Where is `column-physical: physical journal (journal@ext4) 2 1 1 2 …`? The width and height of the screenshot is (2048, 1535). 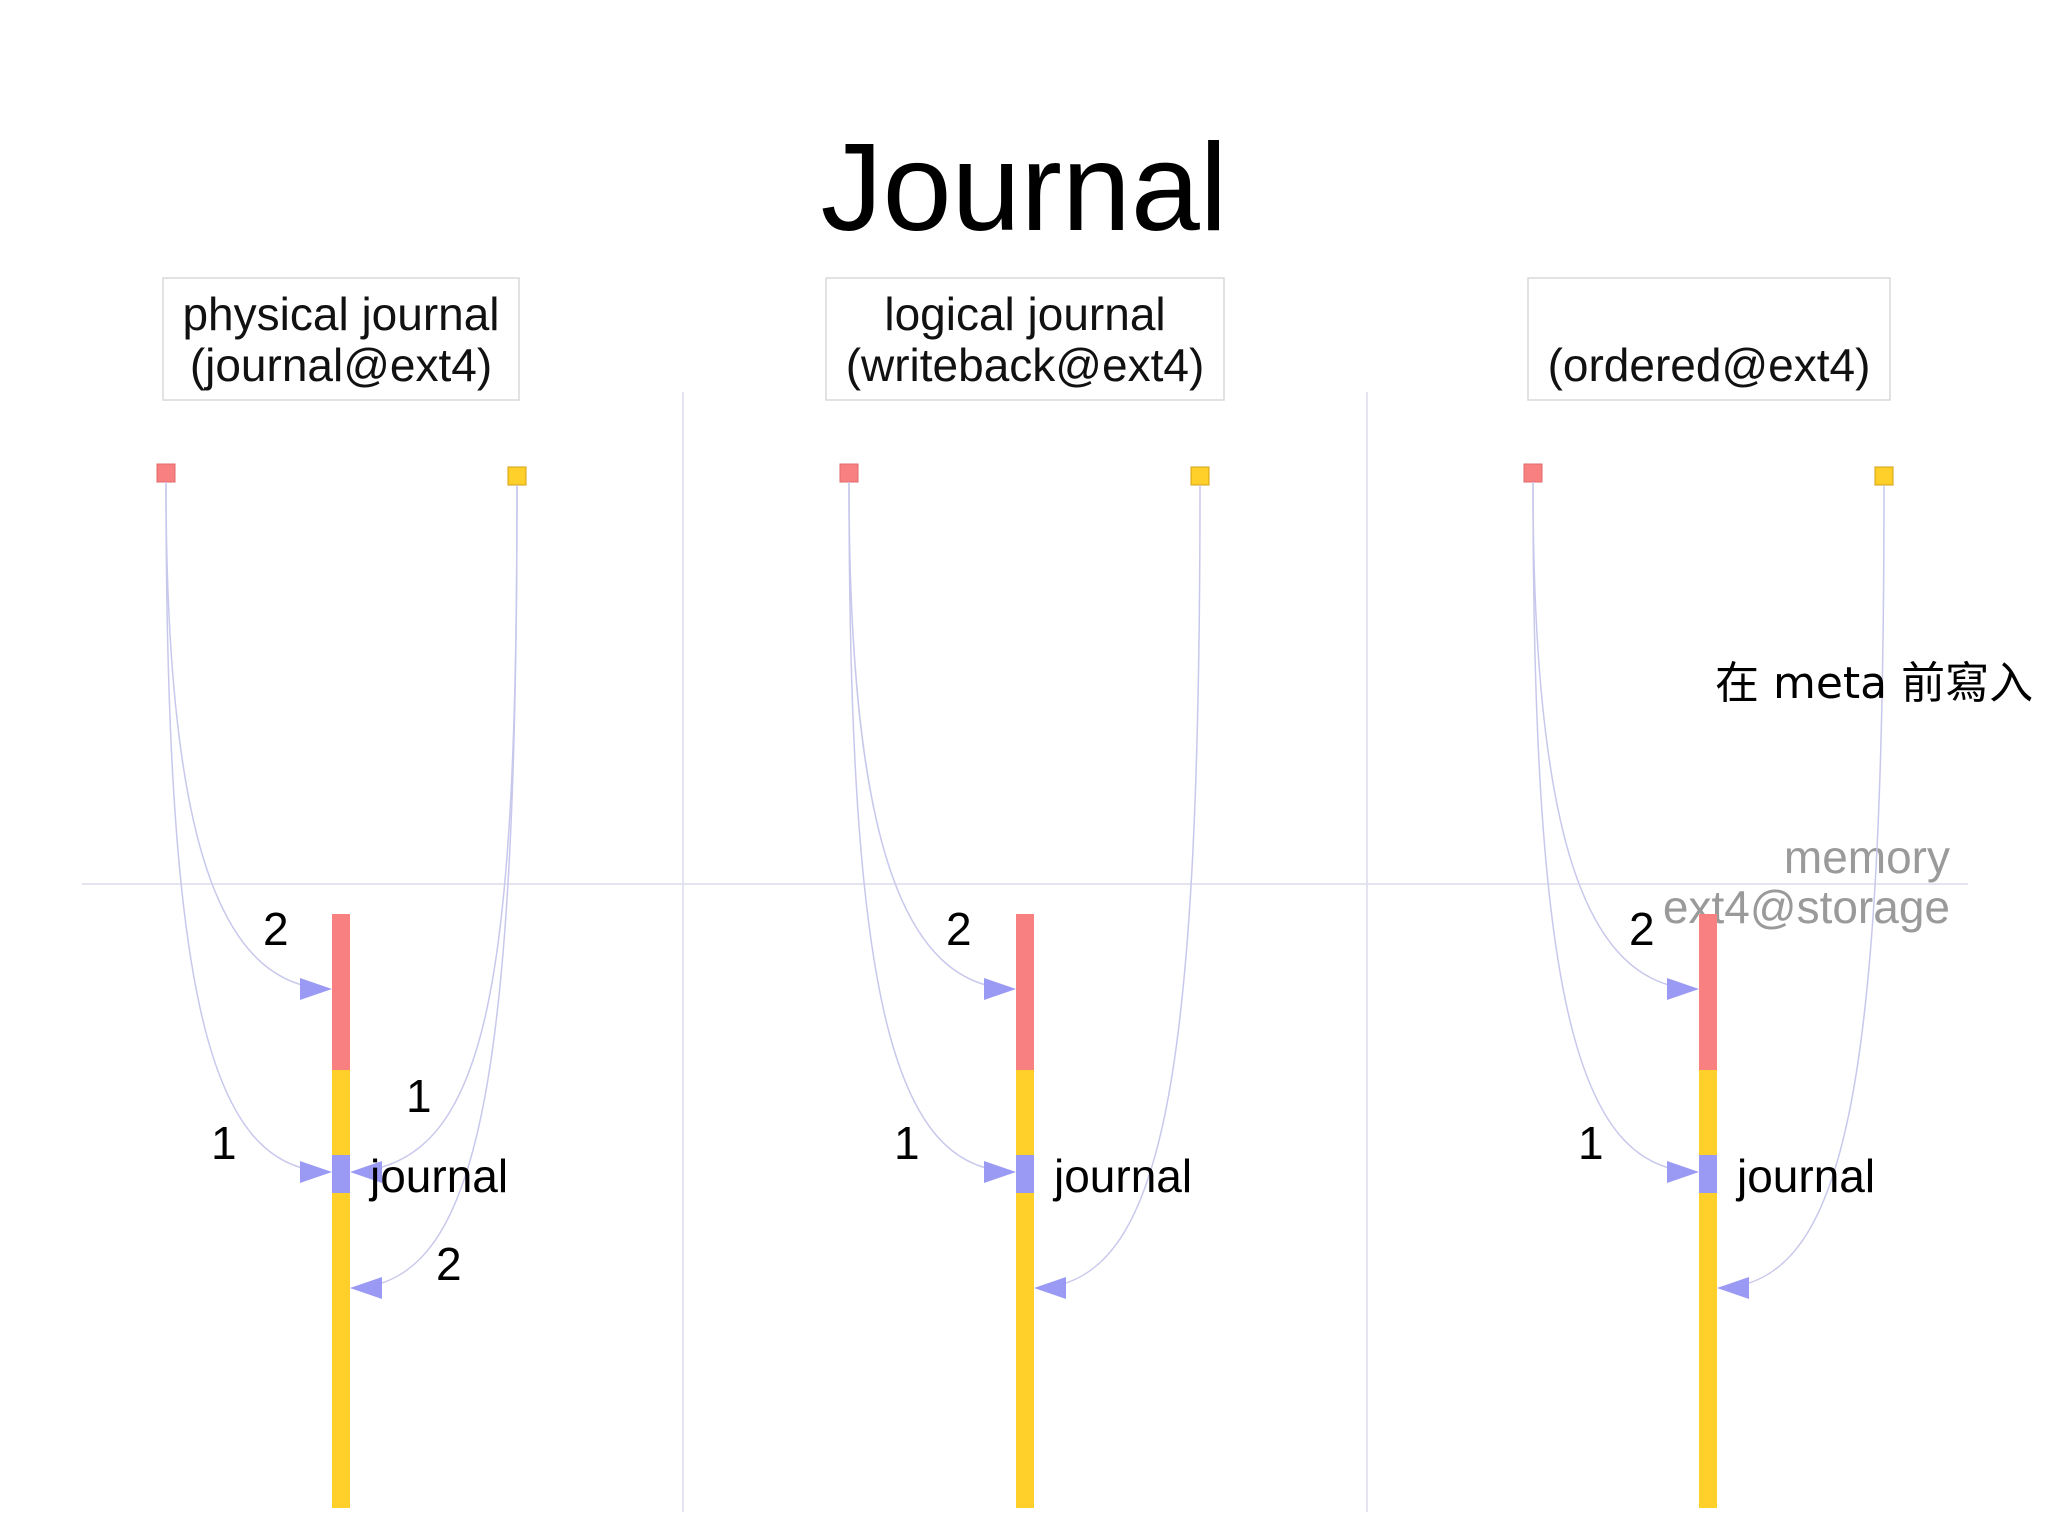 column-physical: physical journal (journal@ext4) 2 1 1 2 … is located at coordinates (341, 892).